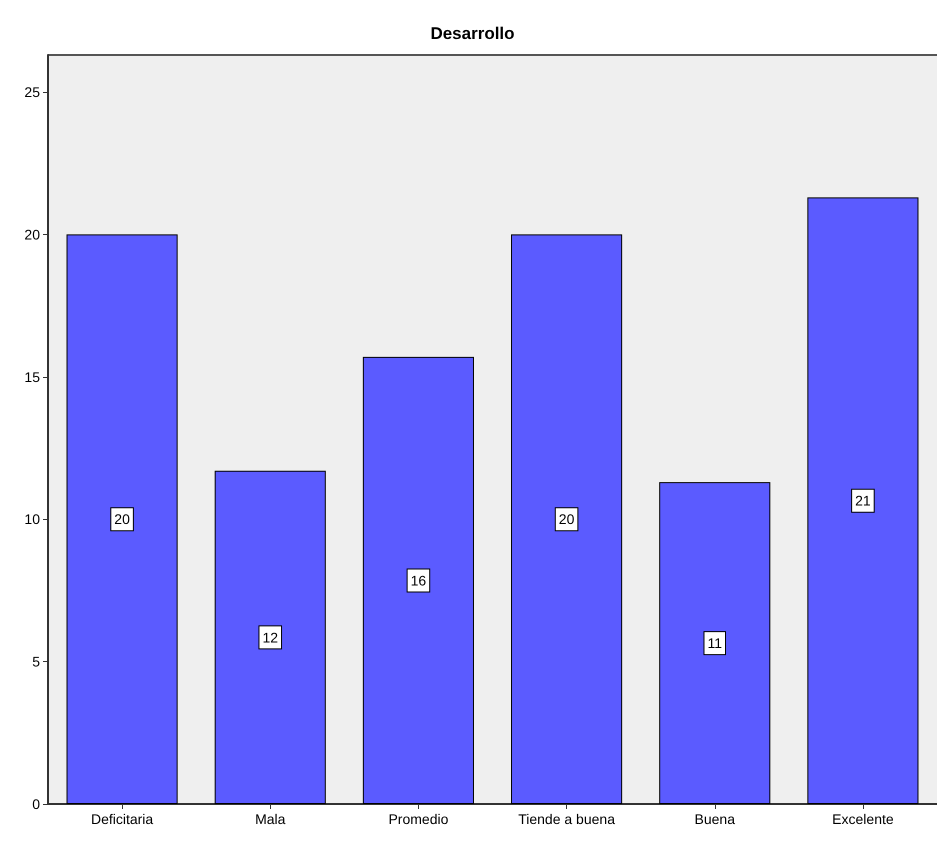  What do you see at coordinates (863, 819) in the screenshot?
I see `x-tick-label: Excelente` at bounding box center [863, 819].